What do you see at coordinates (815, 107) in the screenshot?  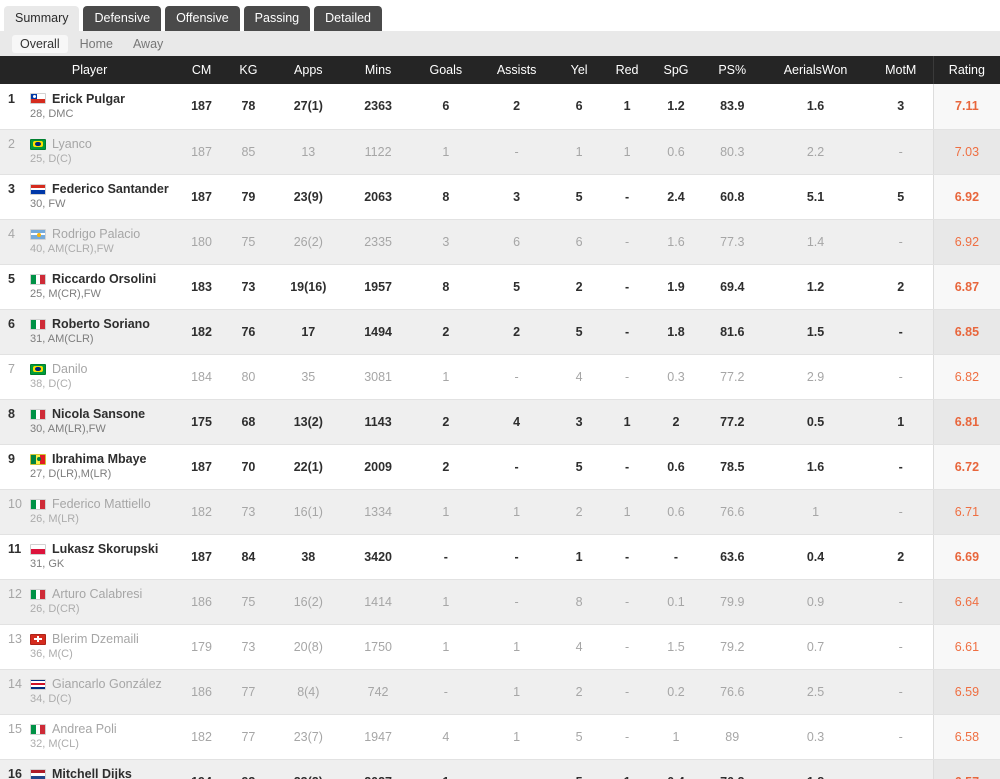 I see `cell-aerials-won: 1.6` at bounding box center [815, 107].